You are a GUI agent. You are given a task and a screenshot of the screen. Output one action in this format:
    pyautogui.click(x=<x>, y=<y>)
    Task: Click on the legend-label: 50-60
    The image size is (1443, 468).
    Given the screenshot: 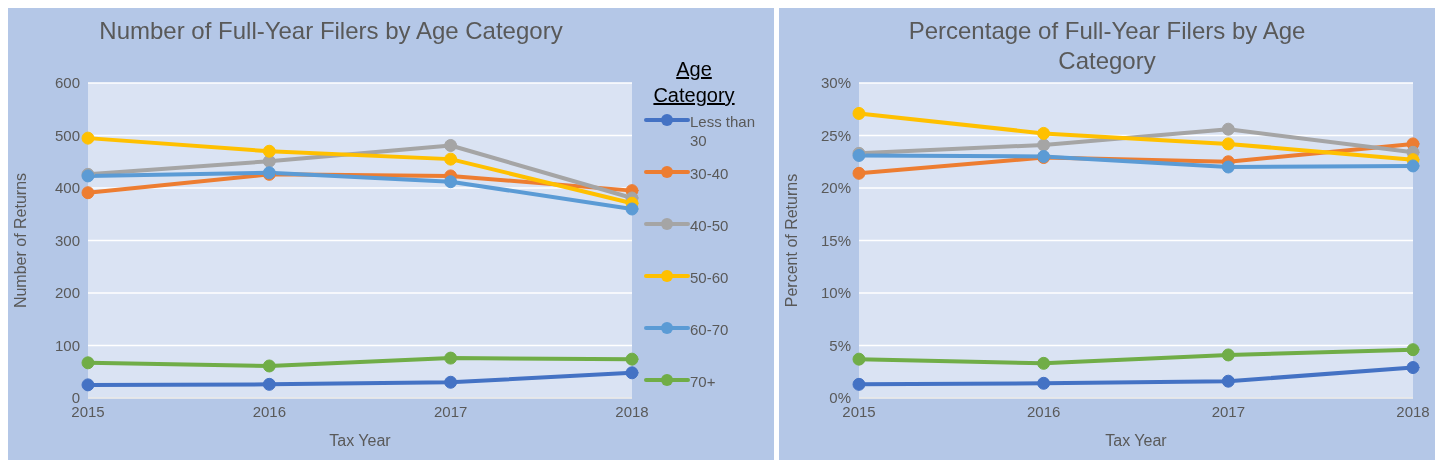 What is the action you would take?
    pyautogui.click(x=710, y=277)
    